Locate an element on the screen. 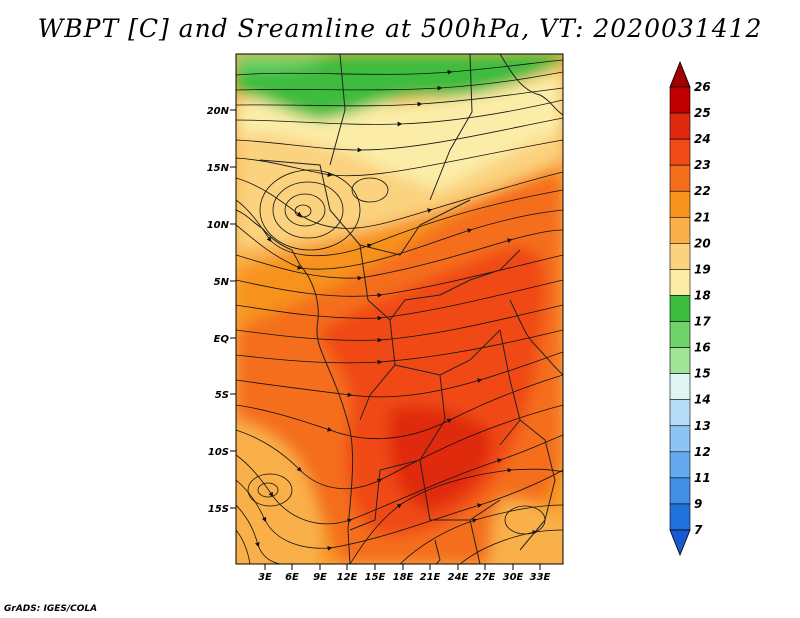 The height and width of the screenshot is (618, 800). circulation-ring-sw-inner is located at coordinates (268, 490).